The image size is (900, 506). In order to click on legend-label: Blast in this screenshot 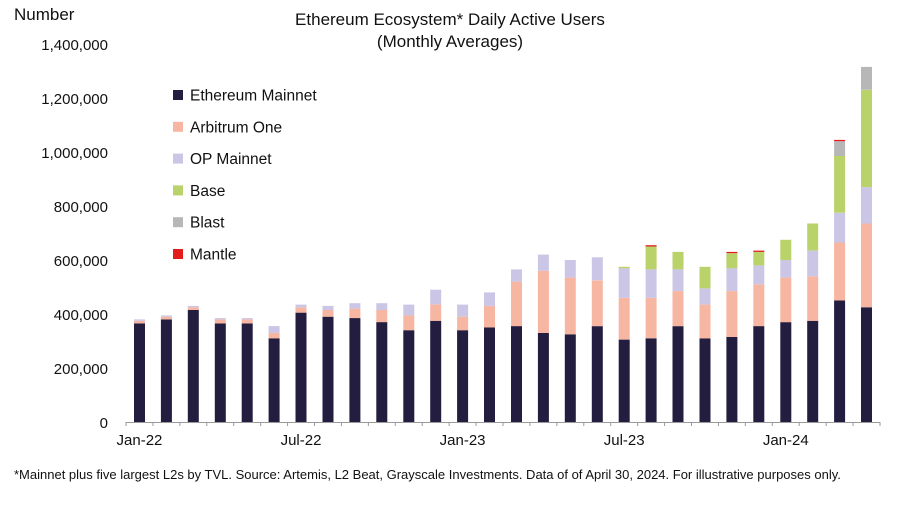, I will do `click(207, 223)`.